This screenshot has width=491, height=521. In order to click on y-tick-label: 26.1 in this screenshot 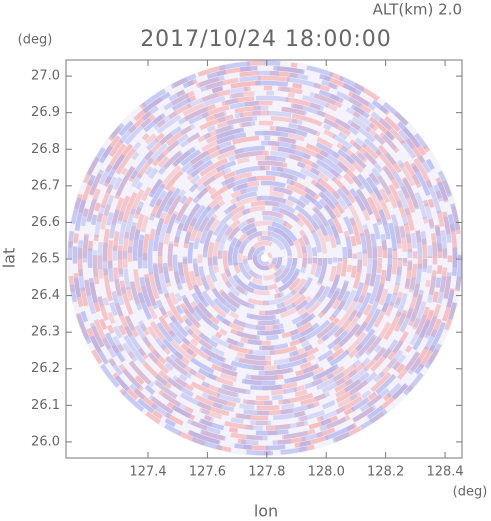, I will do `click(45, 405)`.